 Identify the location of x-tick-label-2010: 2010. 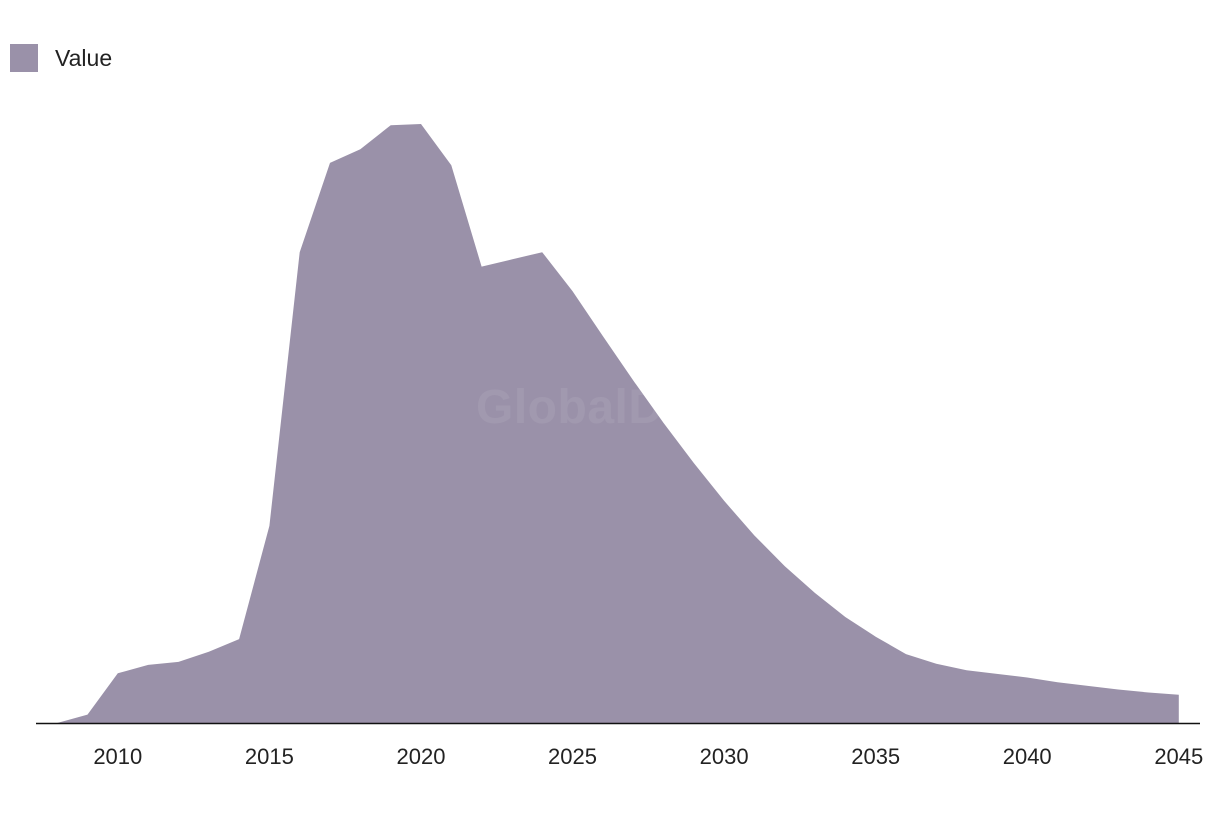
(117, 756).